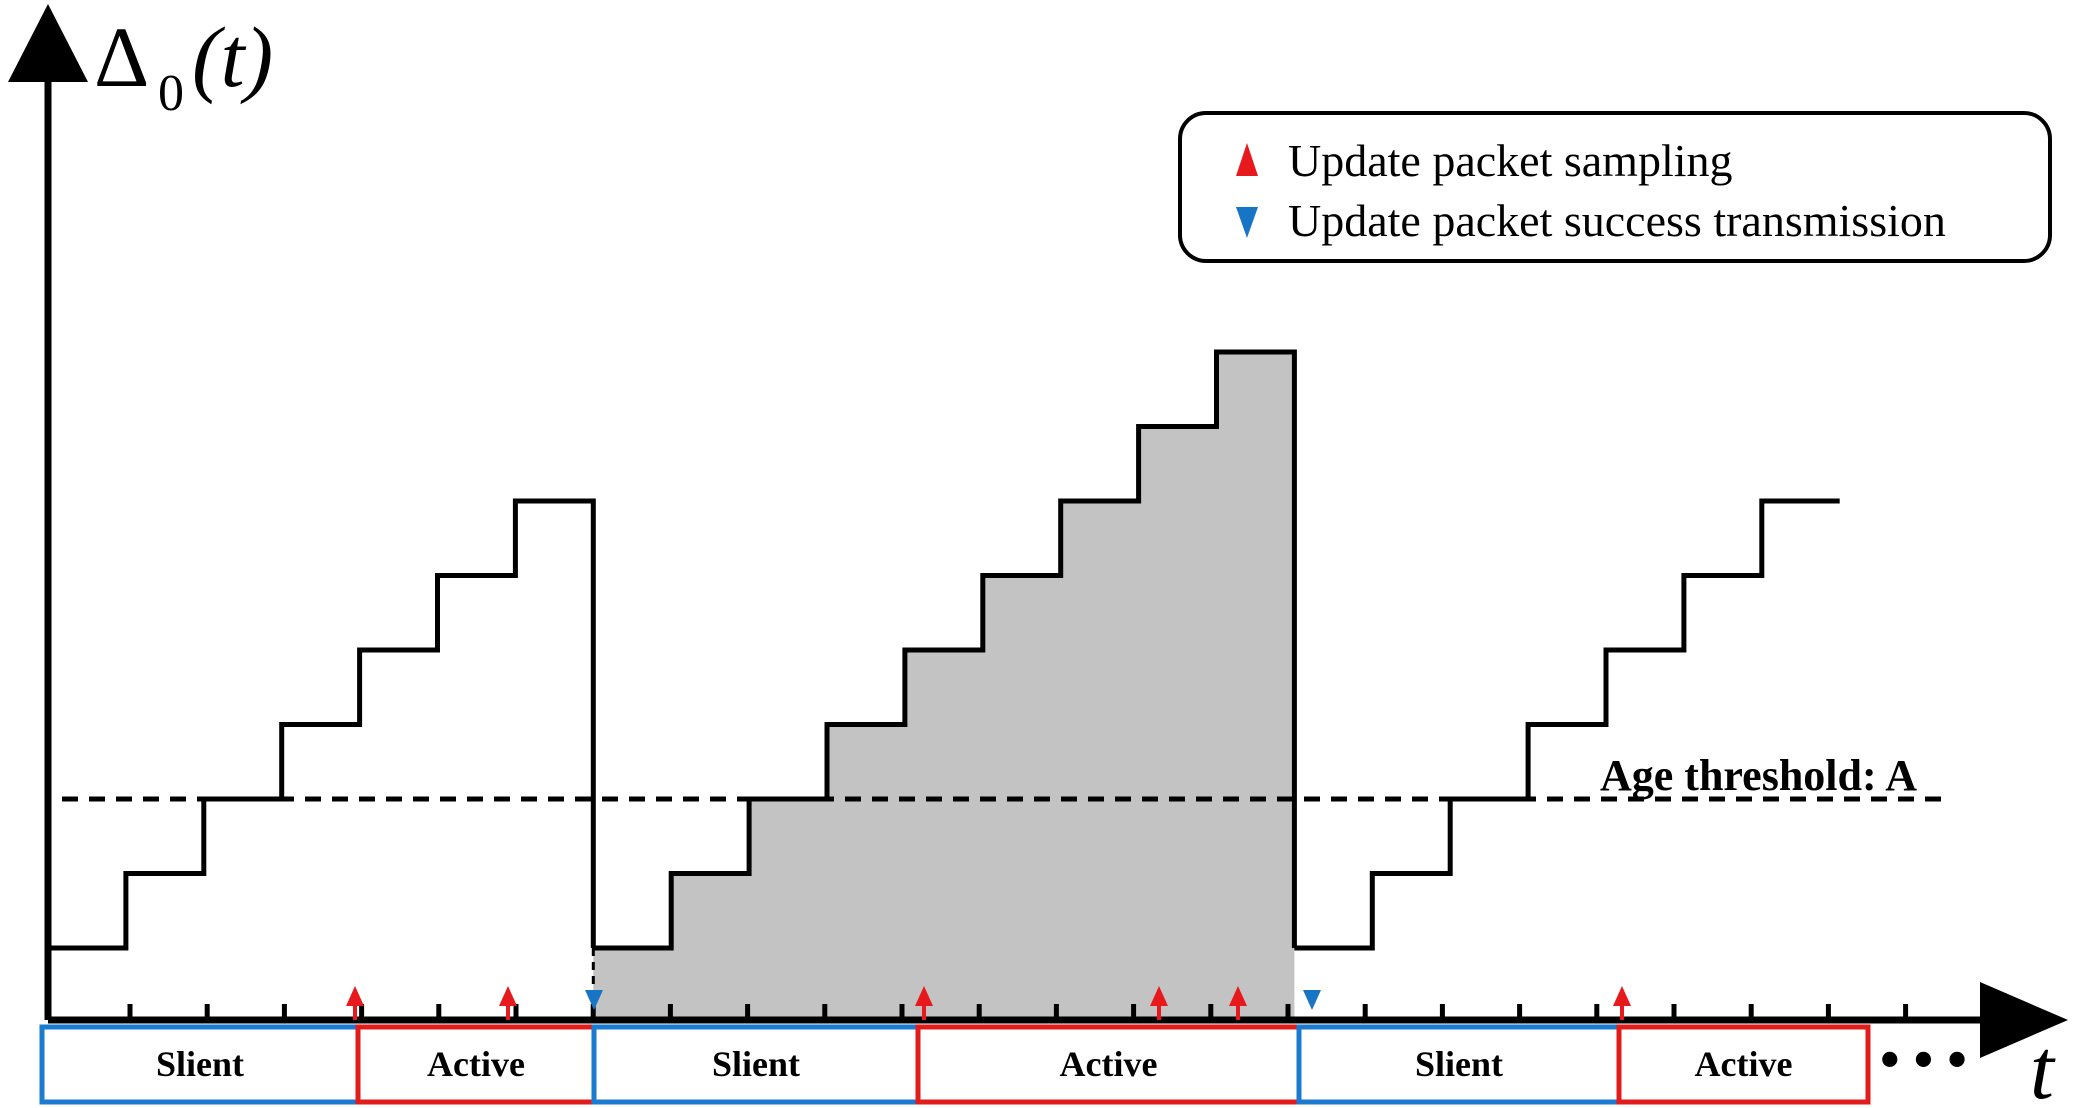 This screenshot has width=2087, height=1108. I want to click on legend-sampling-label: Update packet sampling, so click(1510, 160).